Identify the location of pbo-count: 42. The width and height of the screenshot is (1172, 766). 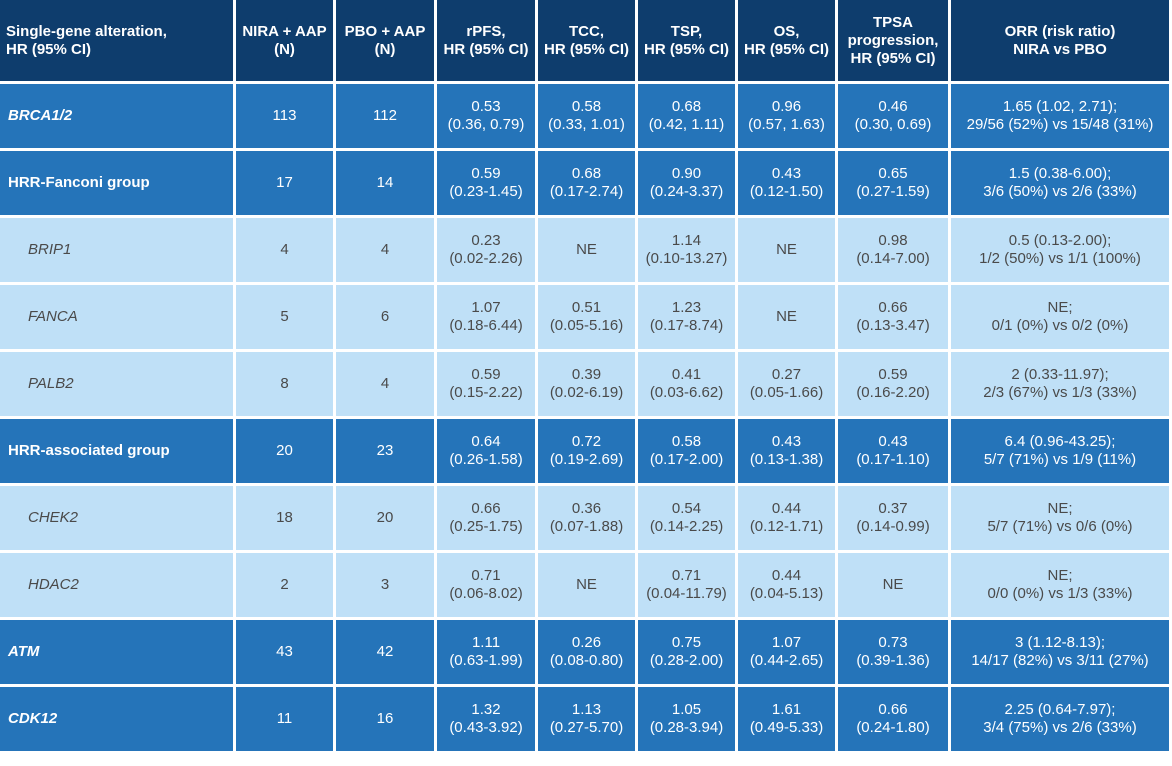
(385, 652).